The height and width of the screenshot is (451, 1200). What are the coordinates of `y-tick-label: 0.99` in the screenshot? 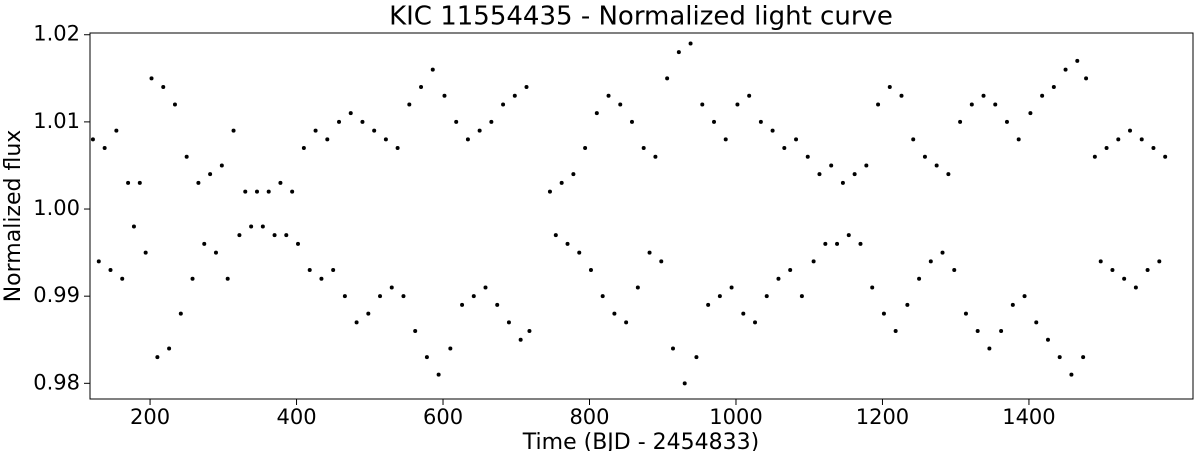 It's located at (56, 295).